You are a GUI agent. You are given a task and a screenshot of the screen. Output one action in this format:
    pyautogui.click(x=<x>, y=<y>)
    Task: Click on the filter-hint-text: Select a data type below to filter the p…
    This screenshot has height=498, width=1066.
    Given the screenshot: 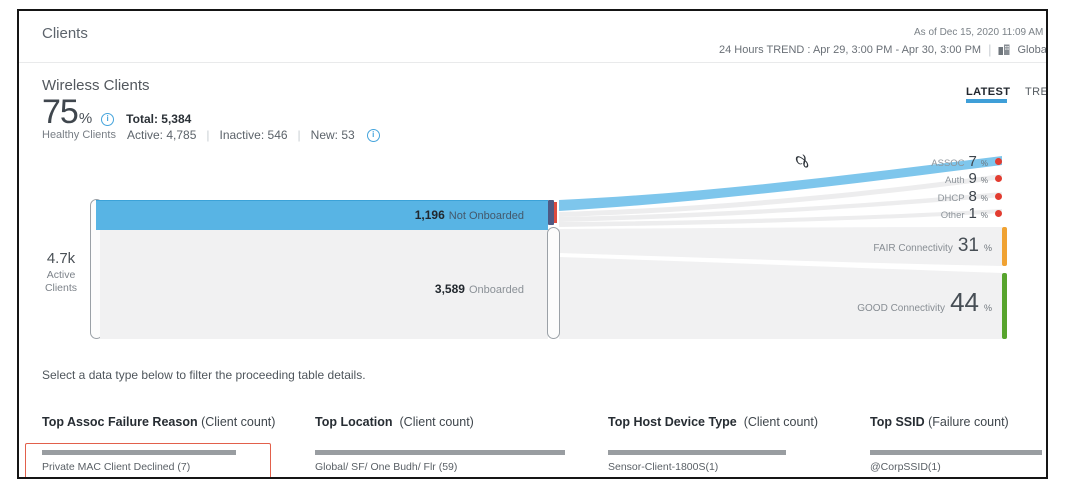 What is the action you would take?
    pyautogui.click(x=204, y=375)
    